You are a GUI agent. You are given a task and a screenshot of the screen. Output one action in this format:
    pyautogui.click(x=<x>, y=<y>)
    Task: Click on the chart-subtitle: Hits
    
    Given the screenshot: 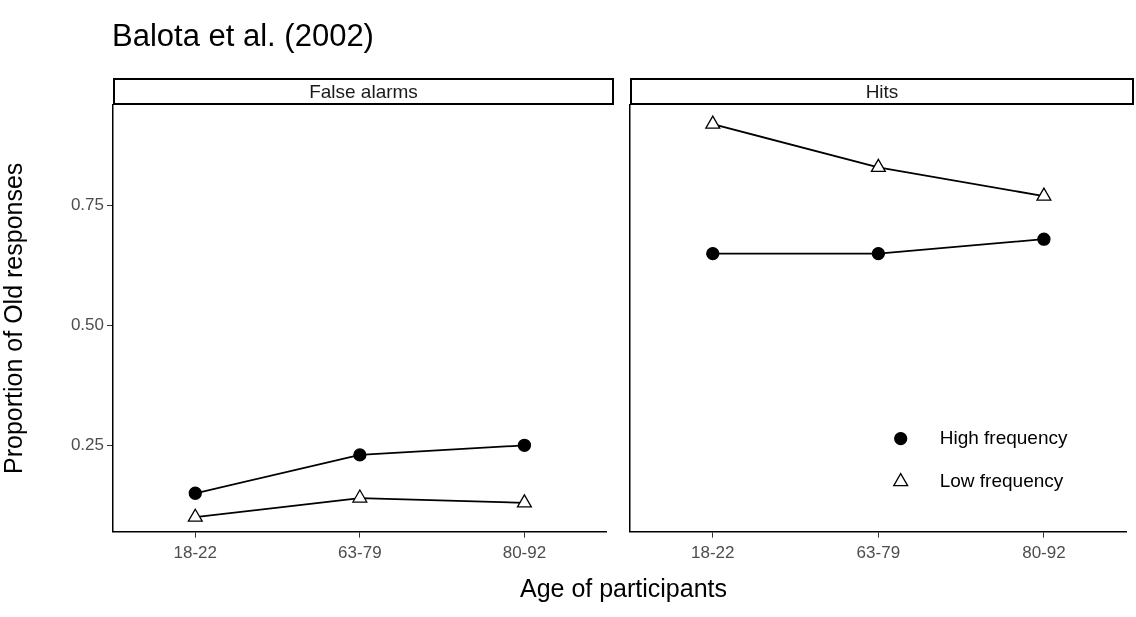 What is the action you would take?
    pyautogui.click(x=882, y=91)
    